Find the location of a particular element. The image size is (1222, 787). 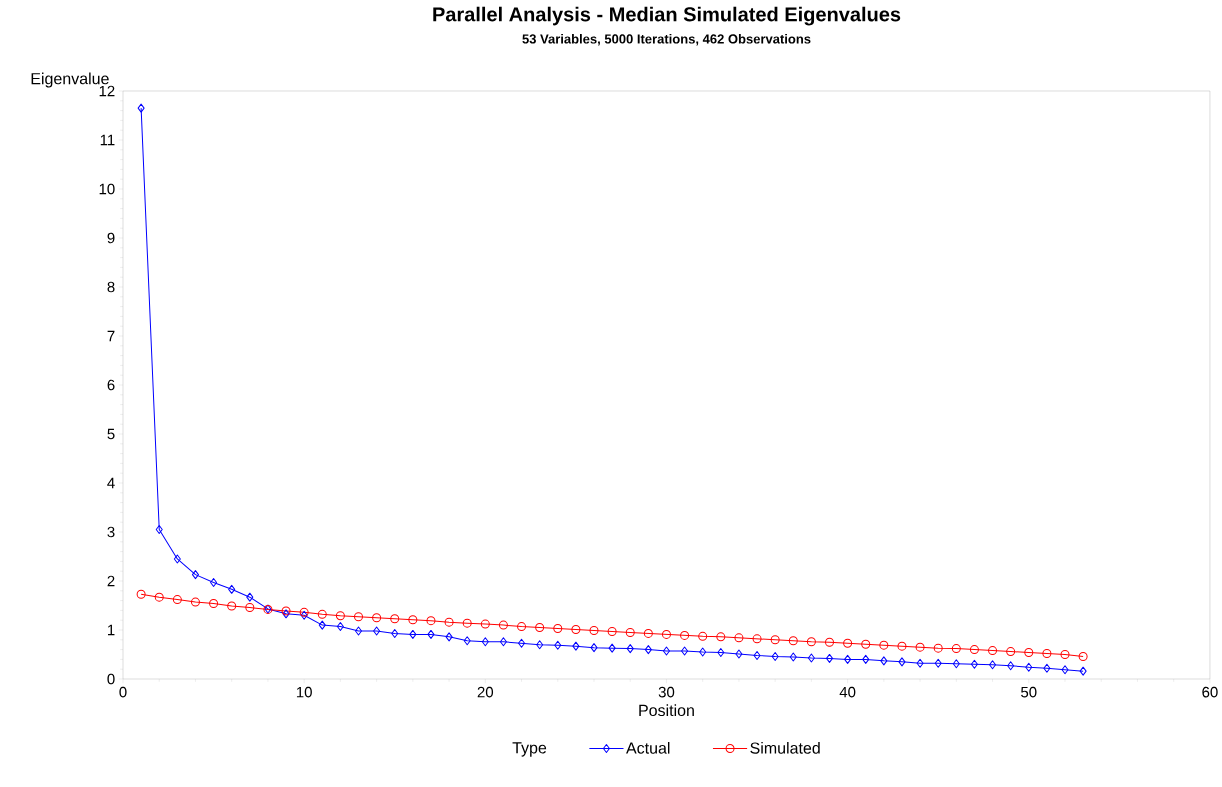

y-tick-label: 2 is located at coordinates (111, 581).